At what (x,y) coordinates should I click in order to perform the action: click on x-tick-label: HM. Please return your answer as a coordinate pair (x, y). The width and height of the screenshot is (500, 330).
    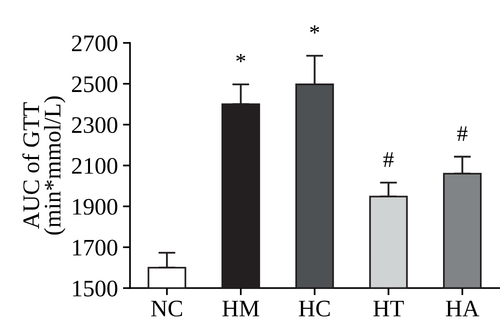
    Looking at the image, I should click on (241, 308).